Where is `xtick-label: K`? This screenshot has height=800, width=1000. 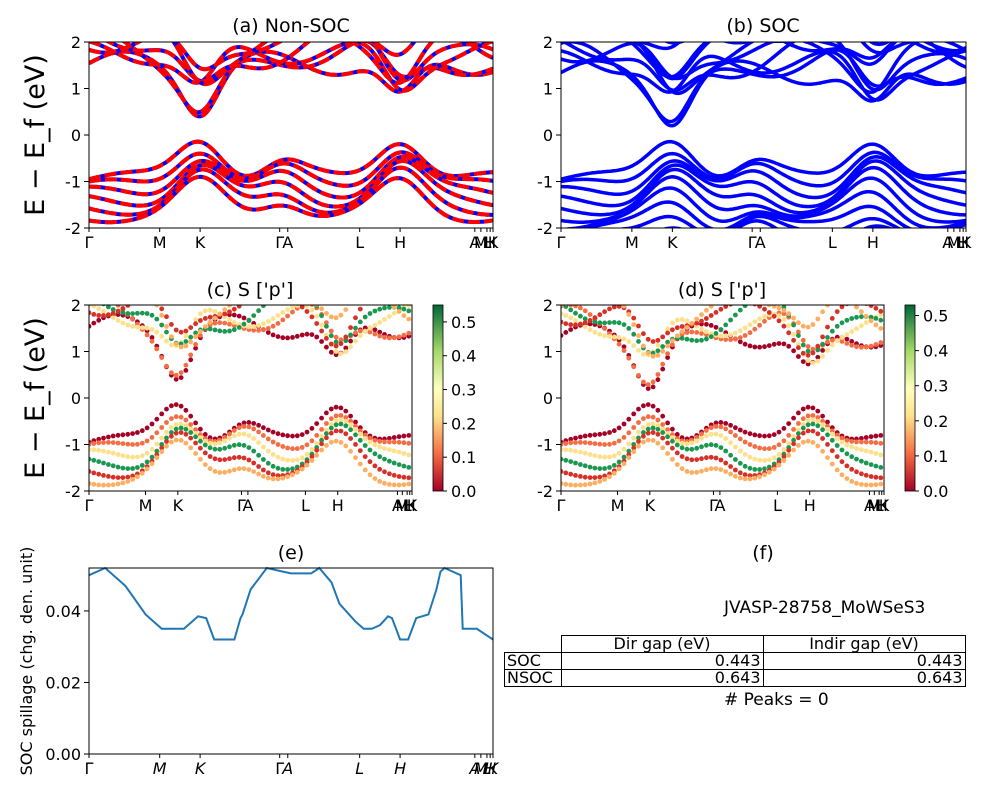
xtick-label: K is located at coordinates (178, 505).